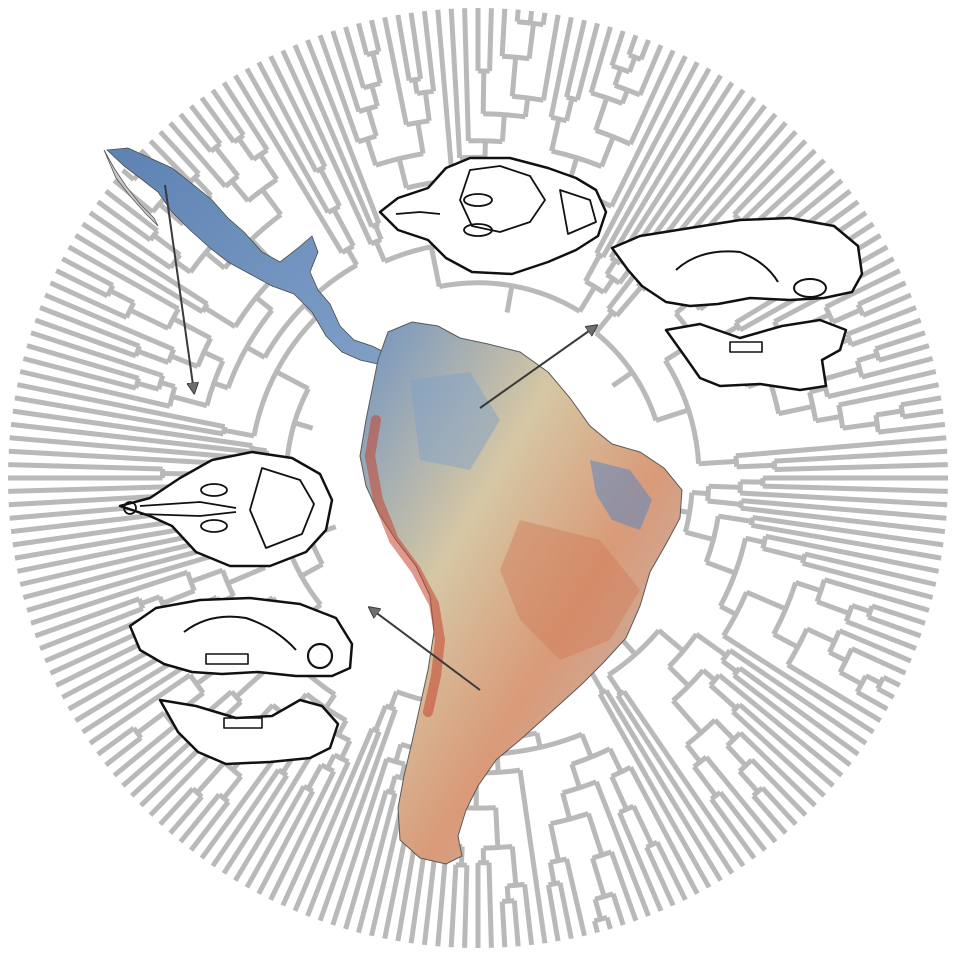 This screenshot has height=954, width=955. I want to click on arrow-icon, so click(179, 288).